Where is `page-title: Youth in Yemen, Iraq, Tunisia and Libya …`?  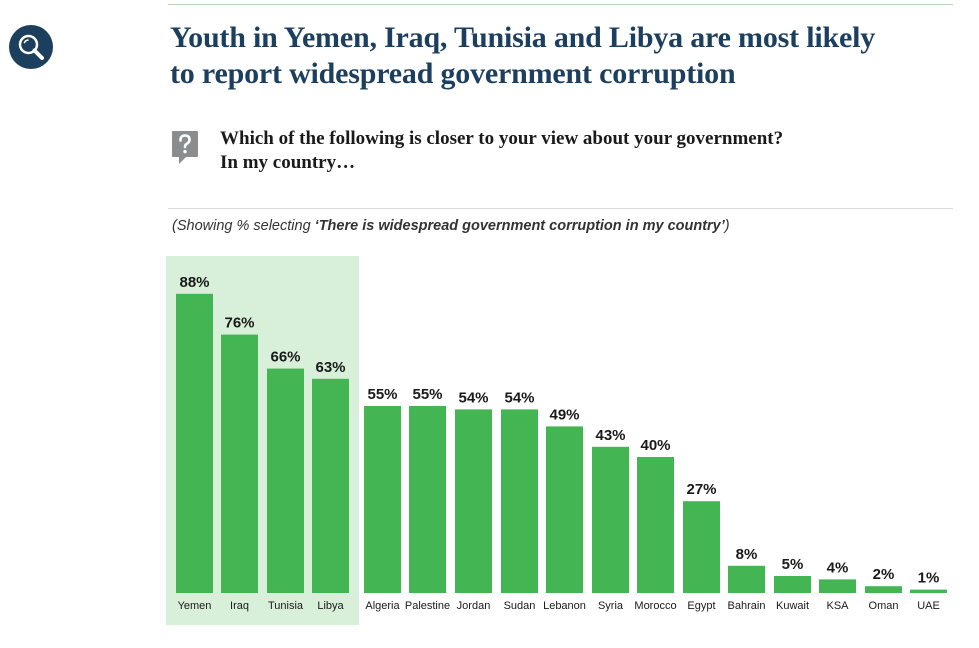
page-title: Youth in Yemen, Iraq, Tunisia and Libya … is located at coordinates (522, 56).